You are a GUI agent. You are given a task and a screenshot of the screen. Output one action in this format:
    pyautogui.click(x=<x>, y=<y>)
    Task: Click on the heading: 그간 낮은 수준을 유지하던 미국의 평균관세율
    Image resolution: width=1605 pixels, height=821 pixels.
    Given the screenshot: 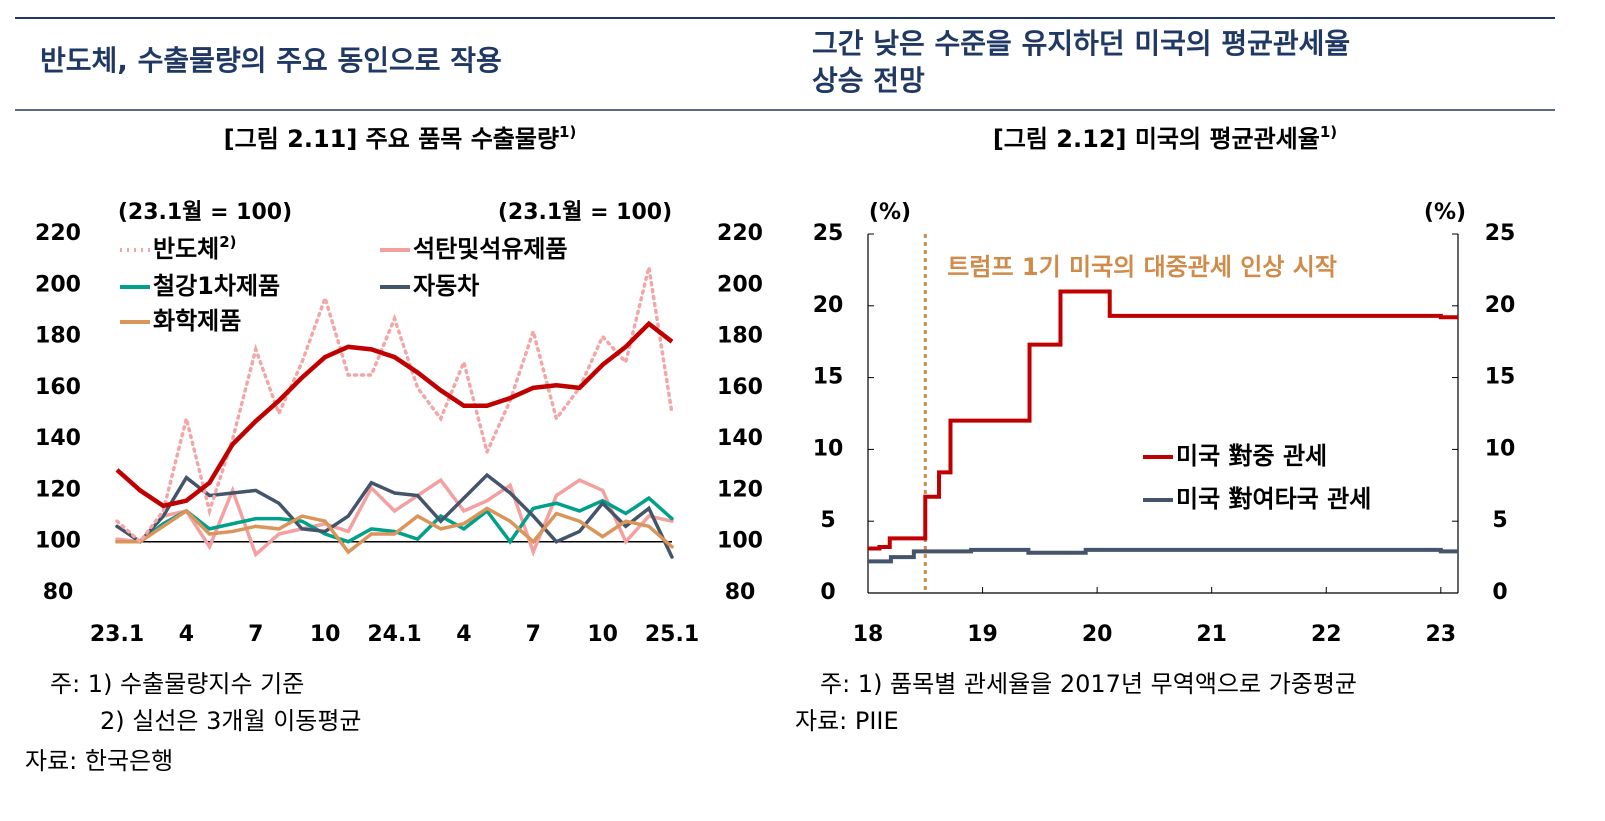 What is the action you would take?
    pyautogui.click(x=1081, y=43)
    